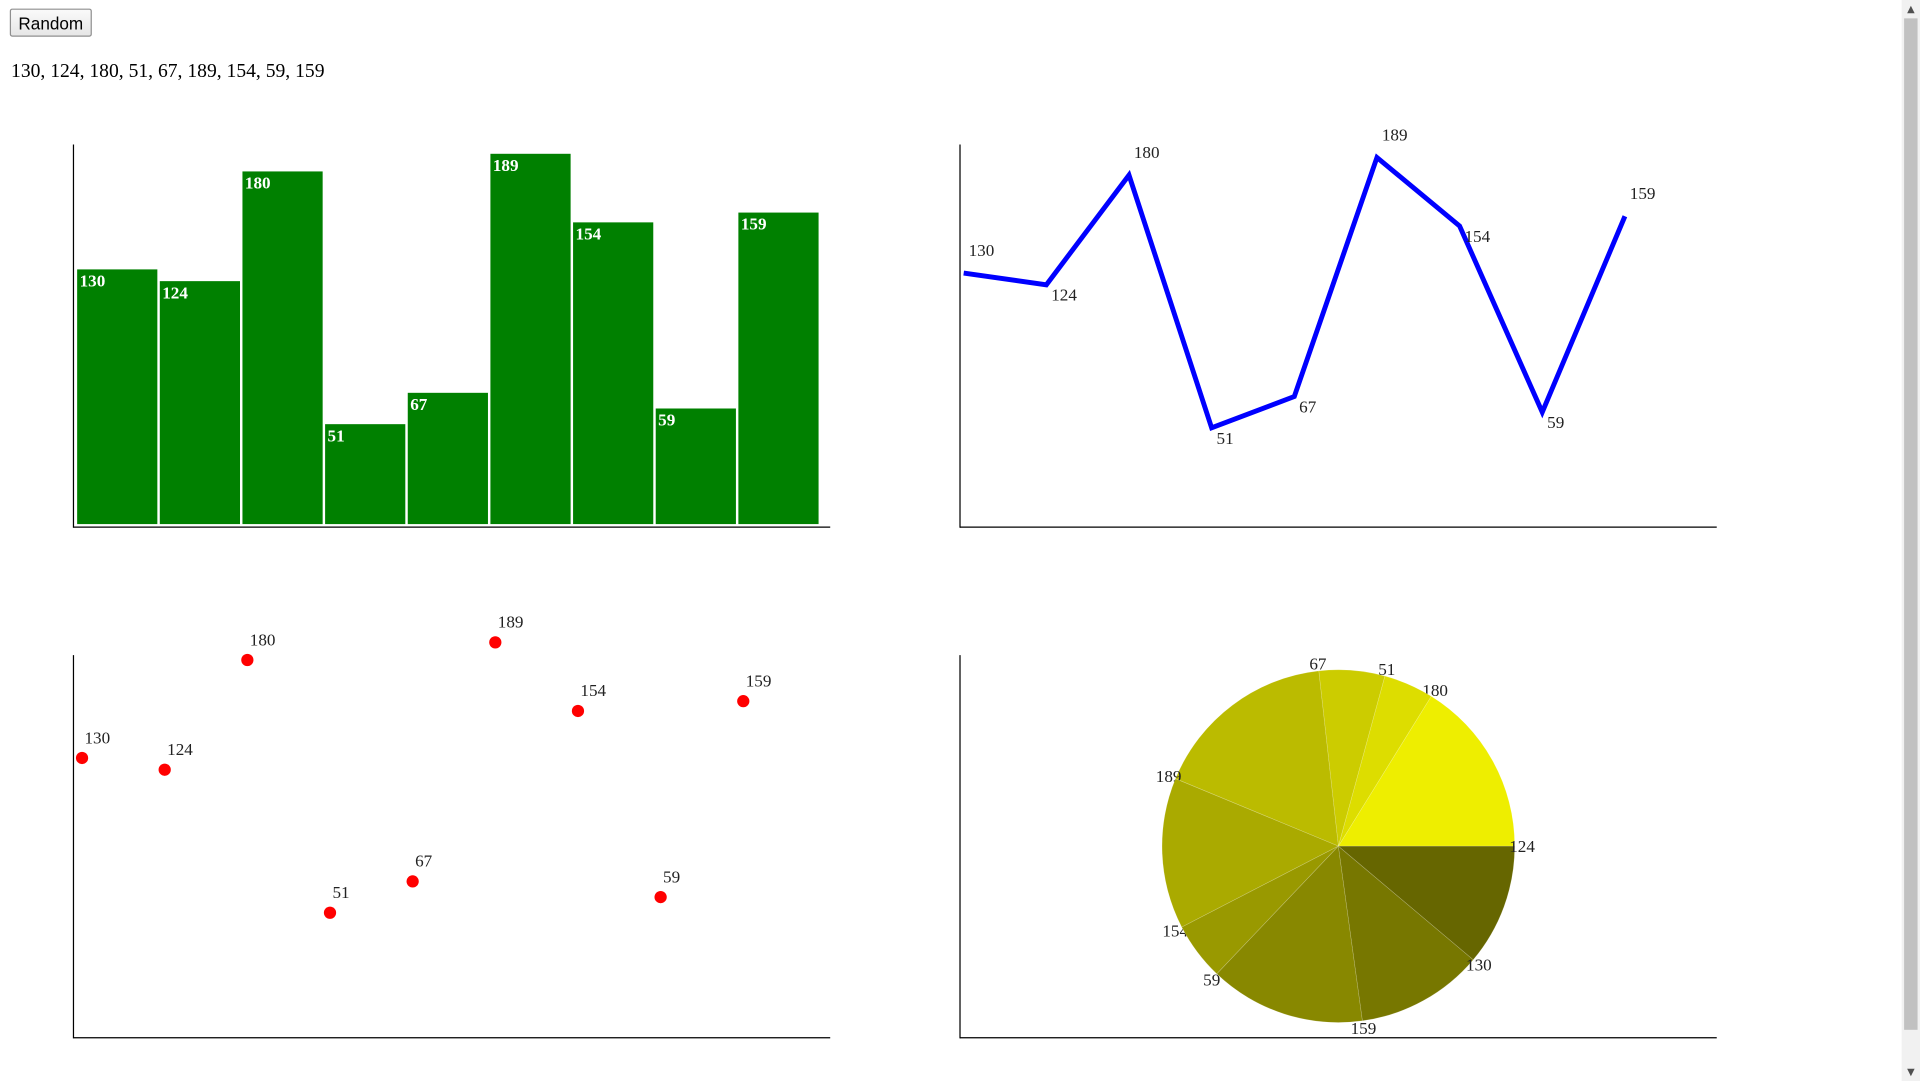 This screenshot has width=1920, height=1081. Describe the element at coordinates (180, 749) in the screenshot. I see `scatter-point-label: 124` at that location.